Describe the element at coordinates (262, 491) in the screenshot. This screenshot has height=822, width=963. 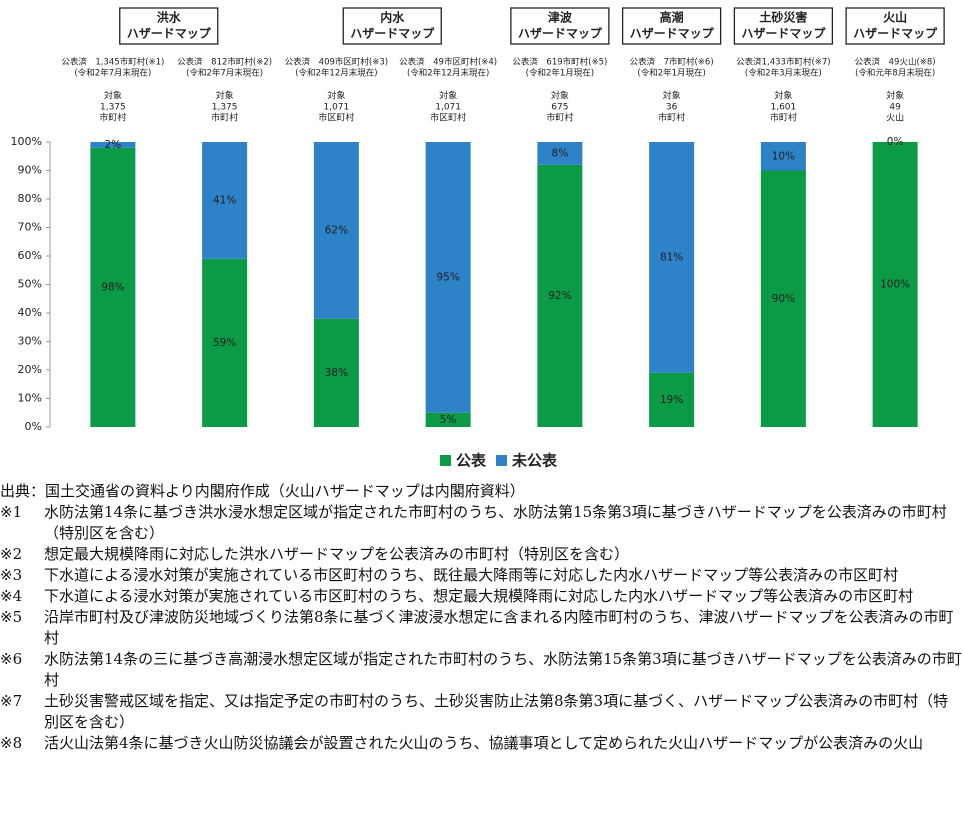
I see `source: 出典：国土交通省の資料より内閣府作成（火山ハザードマップは内閣府資料）` at that location.